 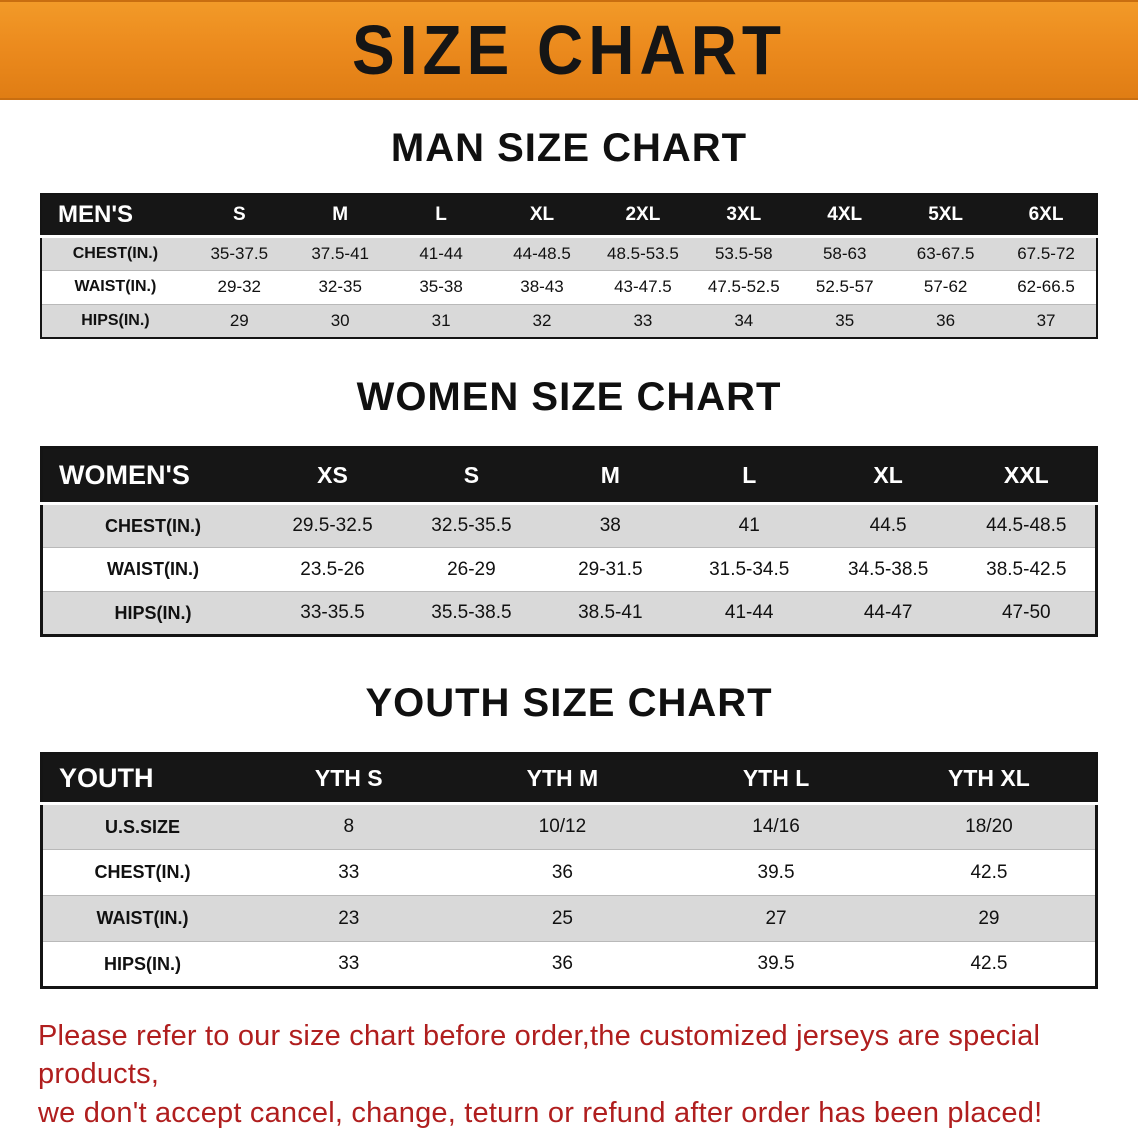 What do you see at coordinates (744, 320) in the screenshot?
I see `size-value: 34` at bounding box center [744, 320].